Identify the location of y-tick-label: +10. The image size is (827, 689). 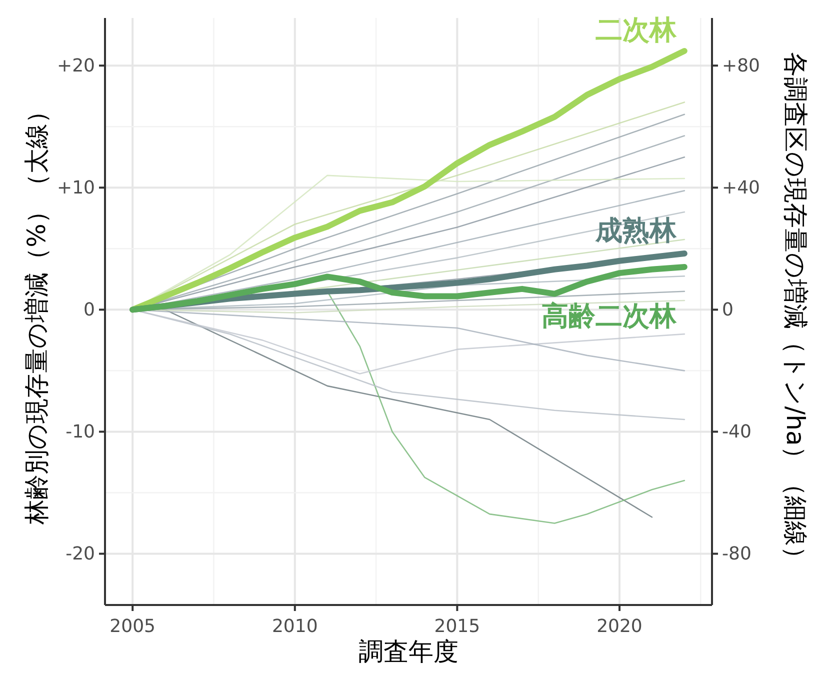
(76, 188).